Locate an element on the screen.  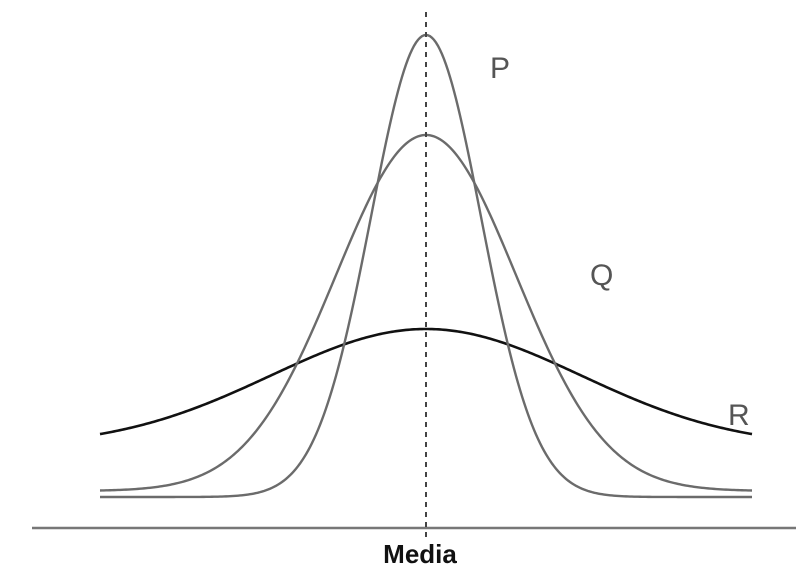
curve-label-r: R is located at coordinates (739, 415).